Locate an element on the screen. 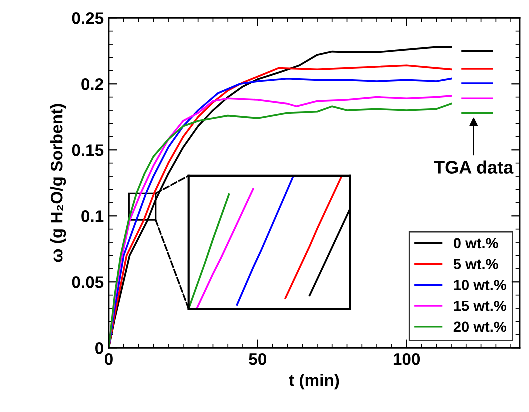  legend-label: 10 wt.% is located at coordinates (480, 285).